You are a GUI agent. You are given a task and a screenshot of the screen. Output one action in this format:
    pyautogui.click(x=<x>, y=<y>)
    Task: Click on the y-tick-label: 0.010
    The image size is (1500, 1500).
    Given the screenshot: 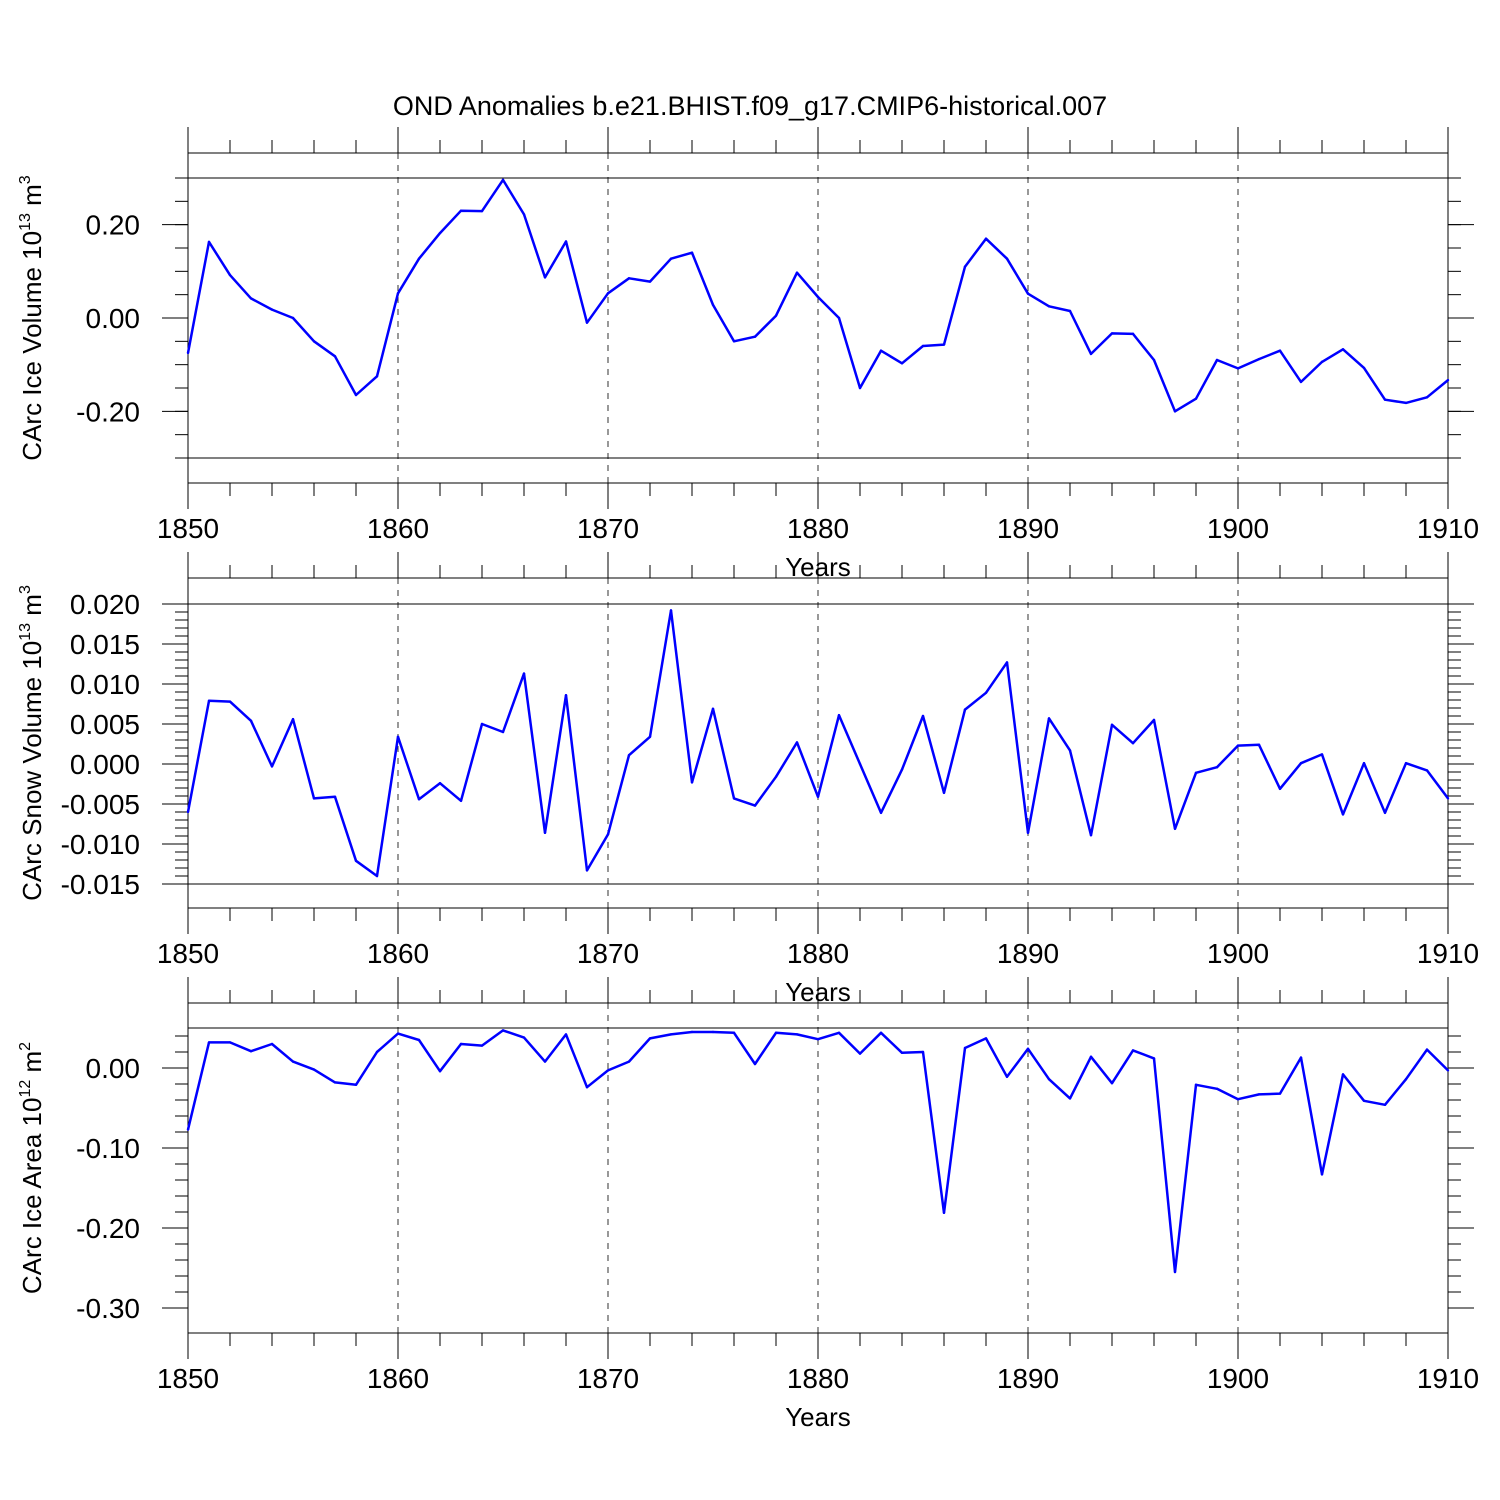 What is the action you would take?
    pyautogui.click(x=105, y=684)
    